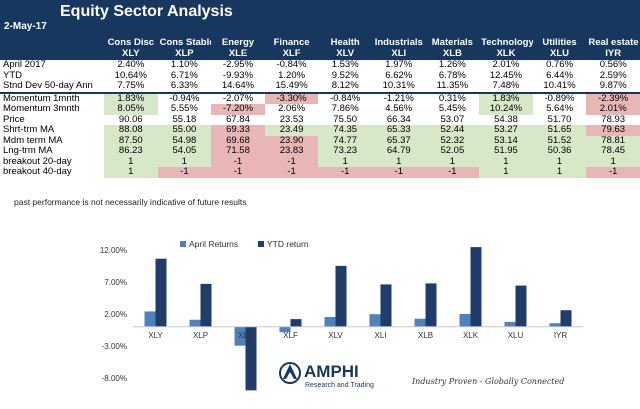 The width and height of the screenshot is (640, 409). I want to click on row-label: breakout 20-day, so click(37, 161).